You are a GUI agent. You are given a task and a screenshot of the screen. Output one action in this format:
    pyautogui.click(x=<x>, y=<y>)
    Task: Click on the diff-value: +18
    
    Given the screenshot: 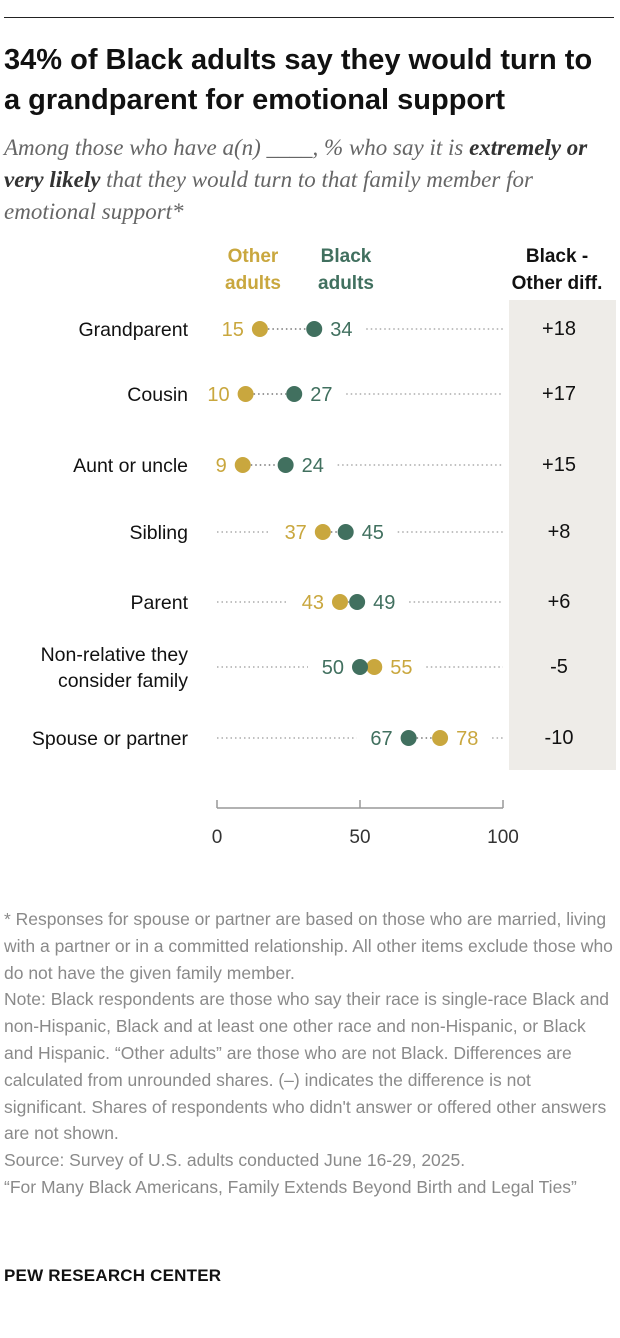 What is the action you would take?
    pyautogui.click(x=559, y=329)
    